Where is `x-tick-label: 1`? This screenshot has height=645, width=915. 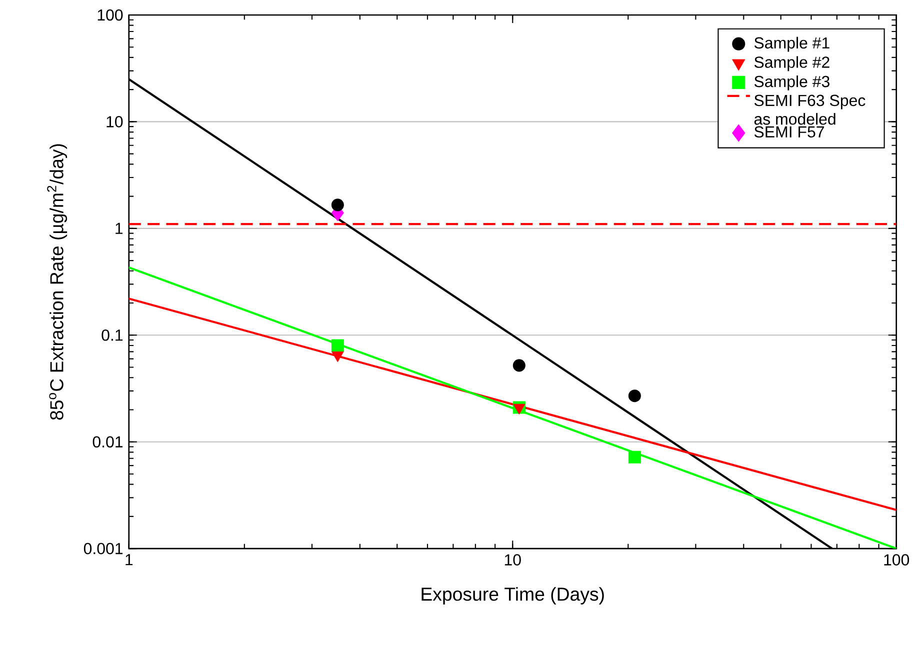 x-tick-label: 1 is located at coordinates (129, 560).